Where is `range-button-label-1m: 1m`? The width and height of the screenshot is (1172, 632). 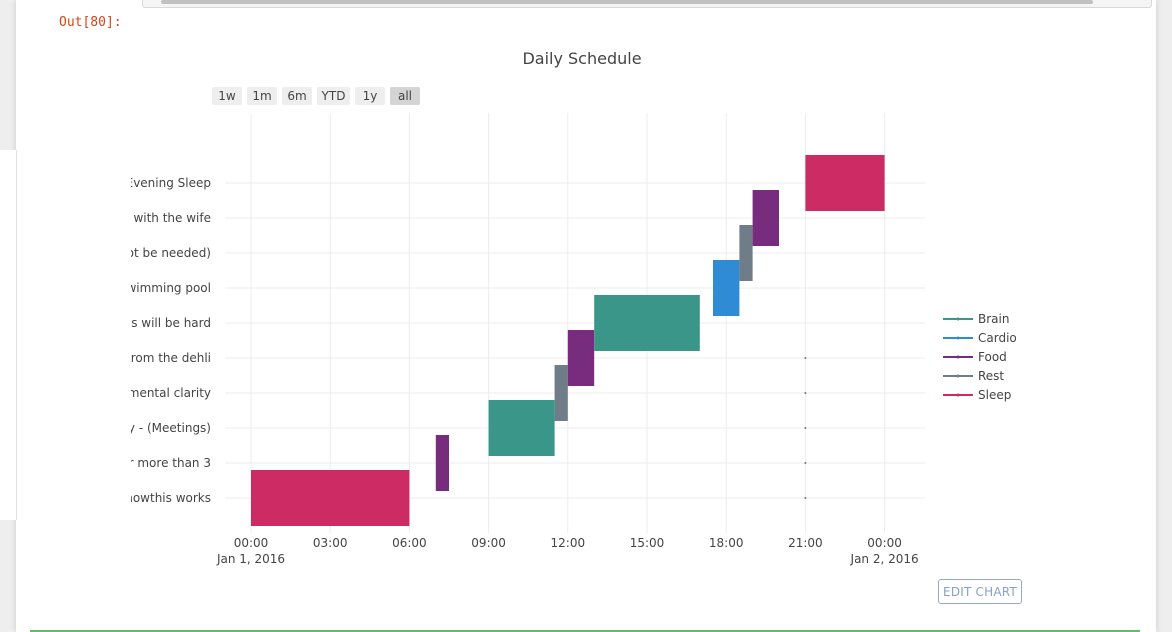
range-button-label-1m: 1m is located at coordinates (261, 96).